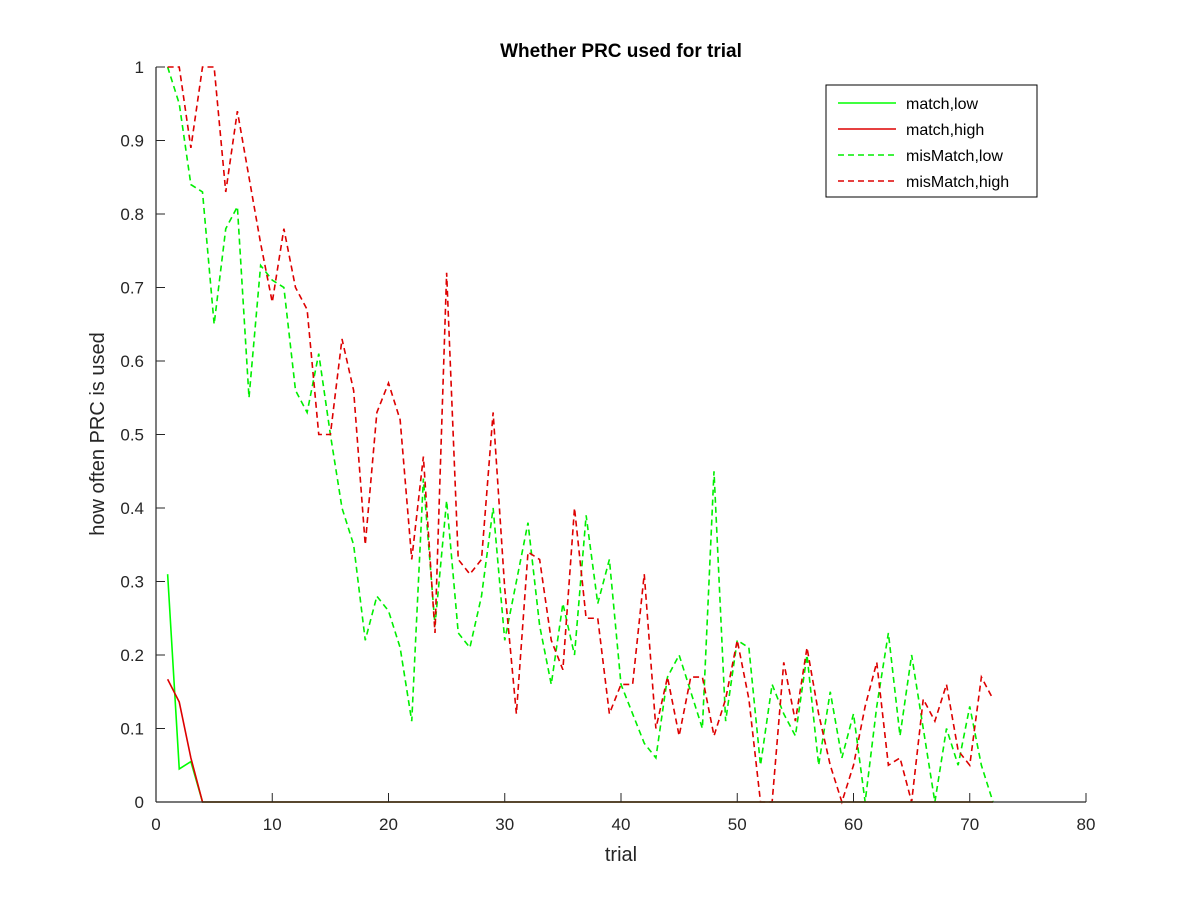  What do you see at coordinates (132, 141) in the screenshot?
I see `y-tick-label: 0.9` at bounding box center [132, 141].